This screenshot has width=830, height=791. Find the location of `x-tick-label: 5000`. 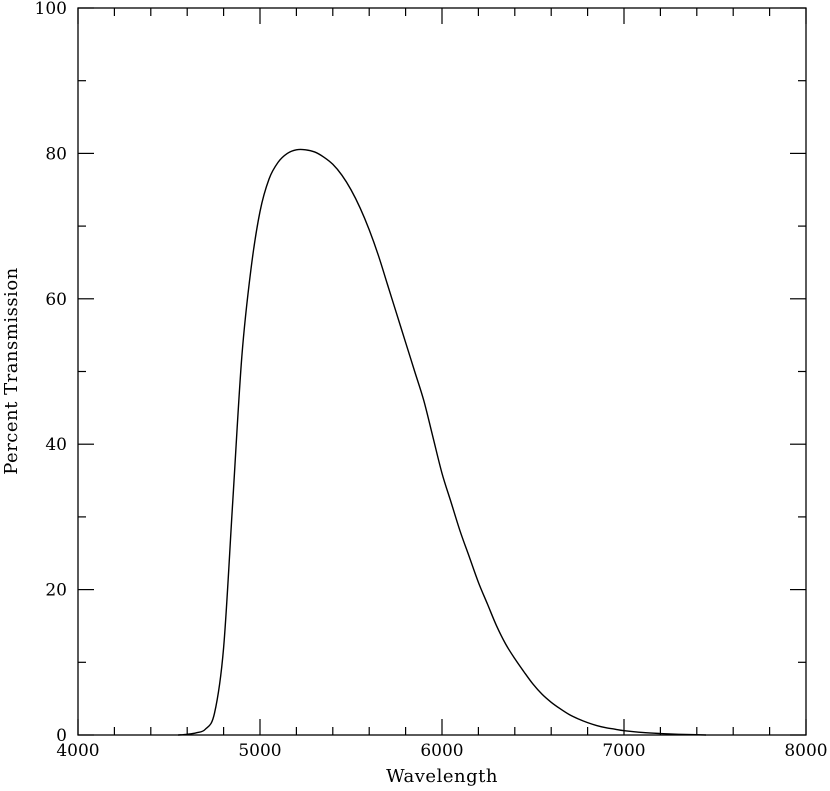

x-tick-label: 5000 is located at coordinates (259, 751).